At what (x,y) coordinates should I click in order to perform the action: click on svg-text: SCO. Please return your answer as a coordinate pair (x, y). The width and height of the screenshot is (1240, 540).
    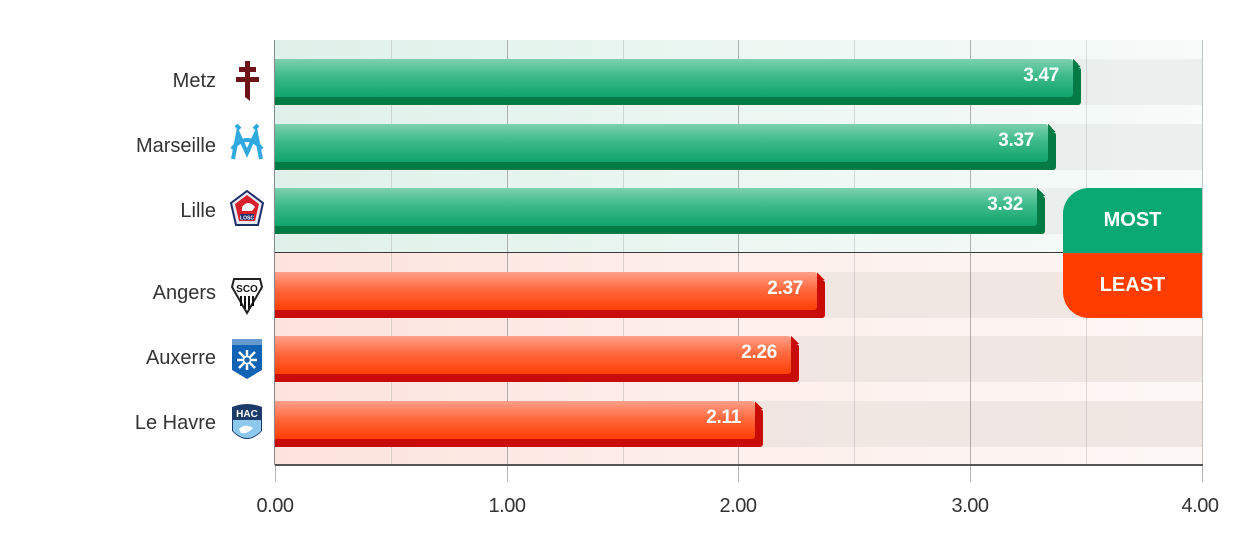
    Looking at the image, I should click on (247, 289).